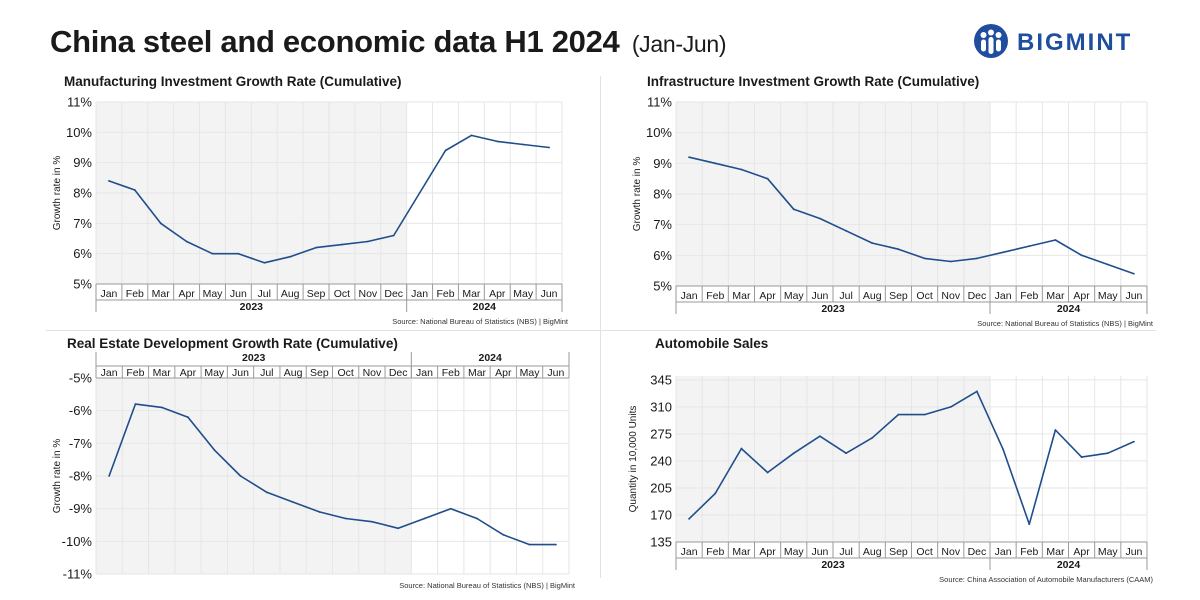 This screenshot has width=1200, height=600. I want to click on y-tick-label: -5%, so click(81, 378).